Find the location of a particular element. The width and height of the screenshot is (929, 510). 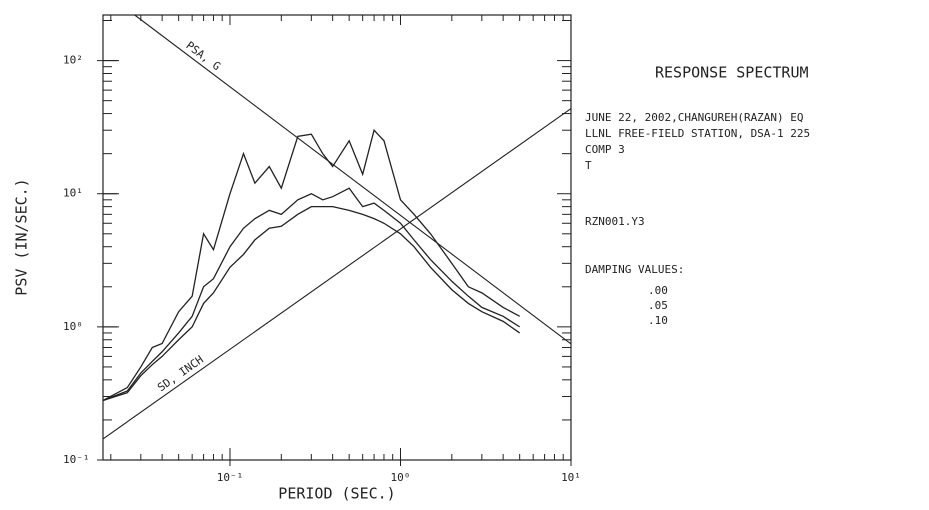

info-line: COMP 3 is located at coordinates (605, 149).